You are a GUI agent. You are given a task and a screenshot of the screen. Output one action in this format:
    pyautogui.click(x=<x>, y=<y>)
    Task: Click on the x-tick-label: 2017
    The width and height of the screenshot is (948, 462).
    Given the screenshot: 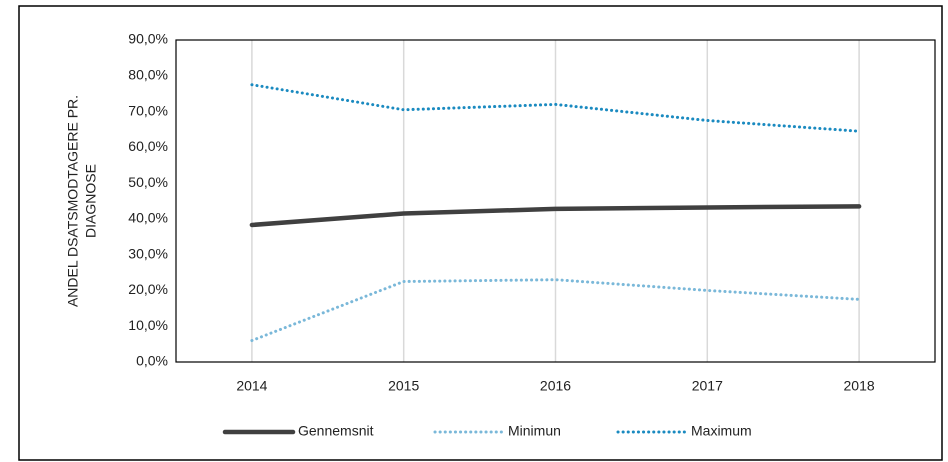 What is the action you would take?
    pyautogui.click(x=707, y=386)
    